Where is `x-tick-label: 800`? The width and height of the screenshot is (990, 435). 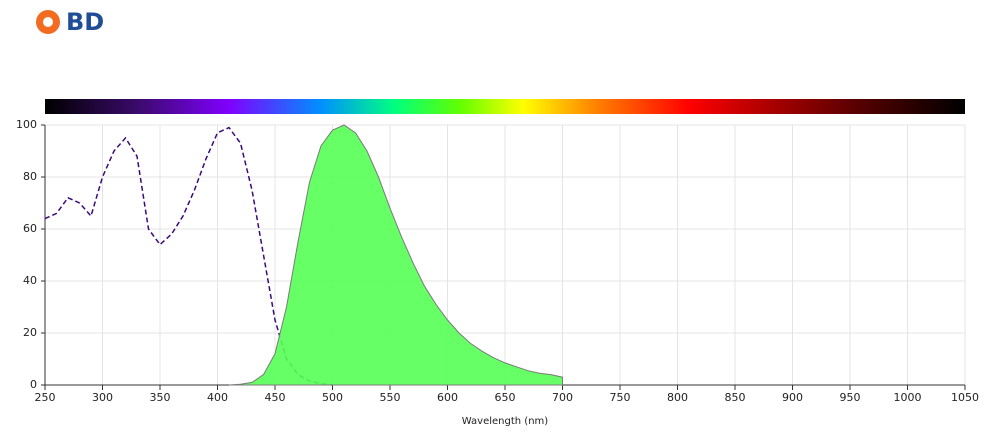 x-tick-label: 800 is located at coordinates (677, 397).